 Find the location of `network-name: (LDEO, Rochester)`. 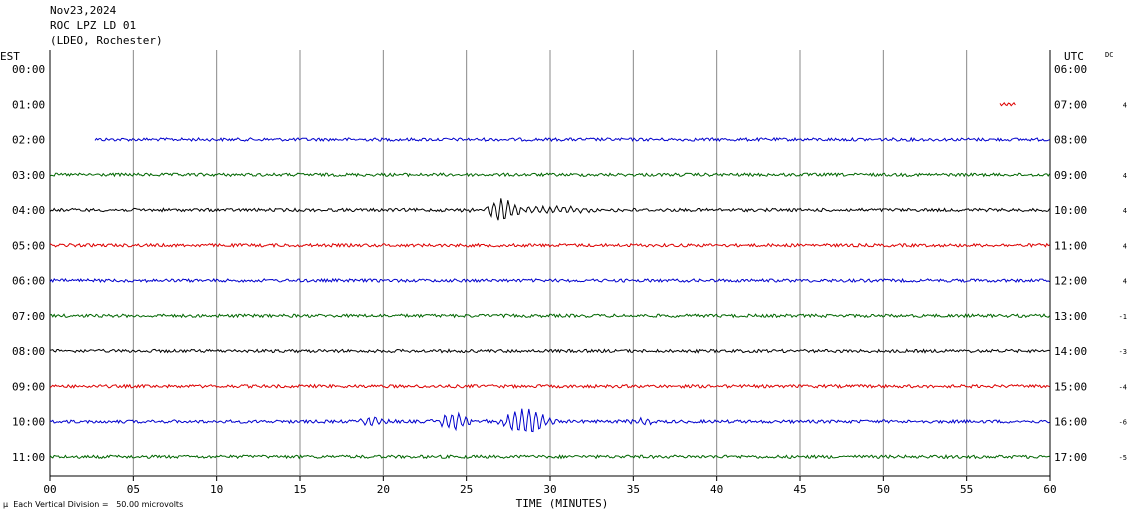

network-name: (LDEO, Rochester) is located at coordinates (106, 40).